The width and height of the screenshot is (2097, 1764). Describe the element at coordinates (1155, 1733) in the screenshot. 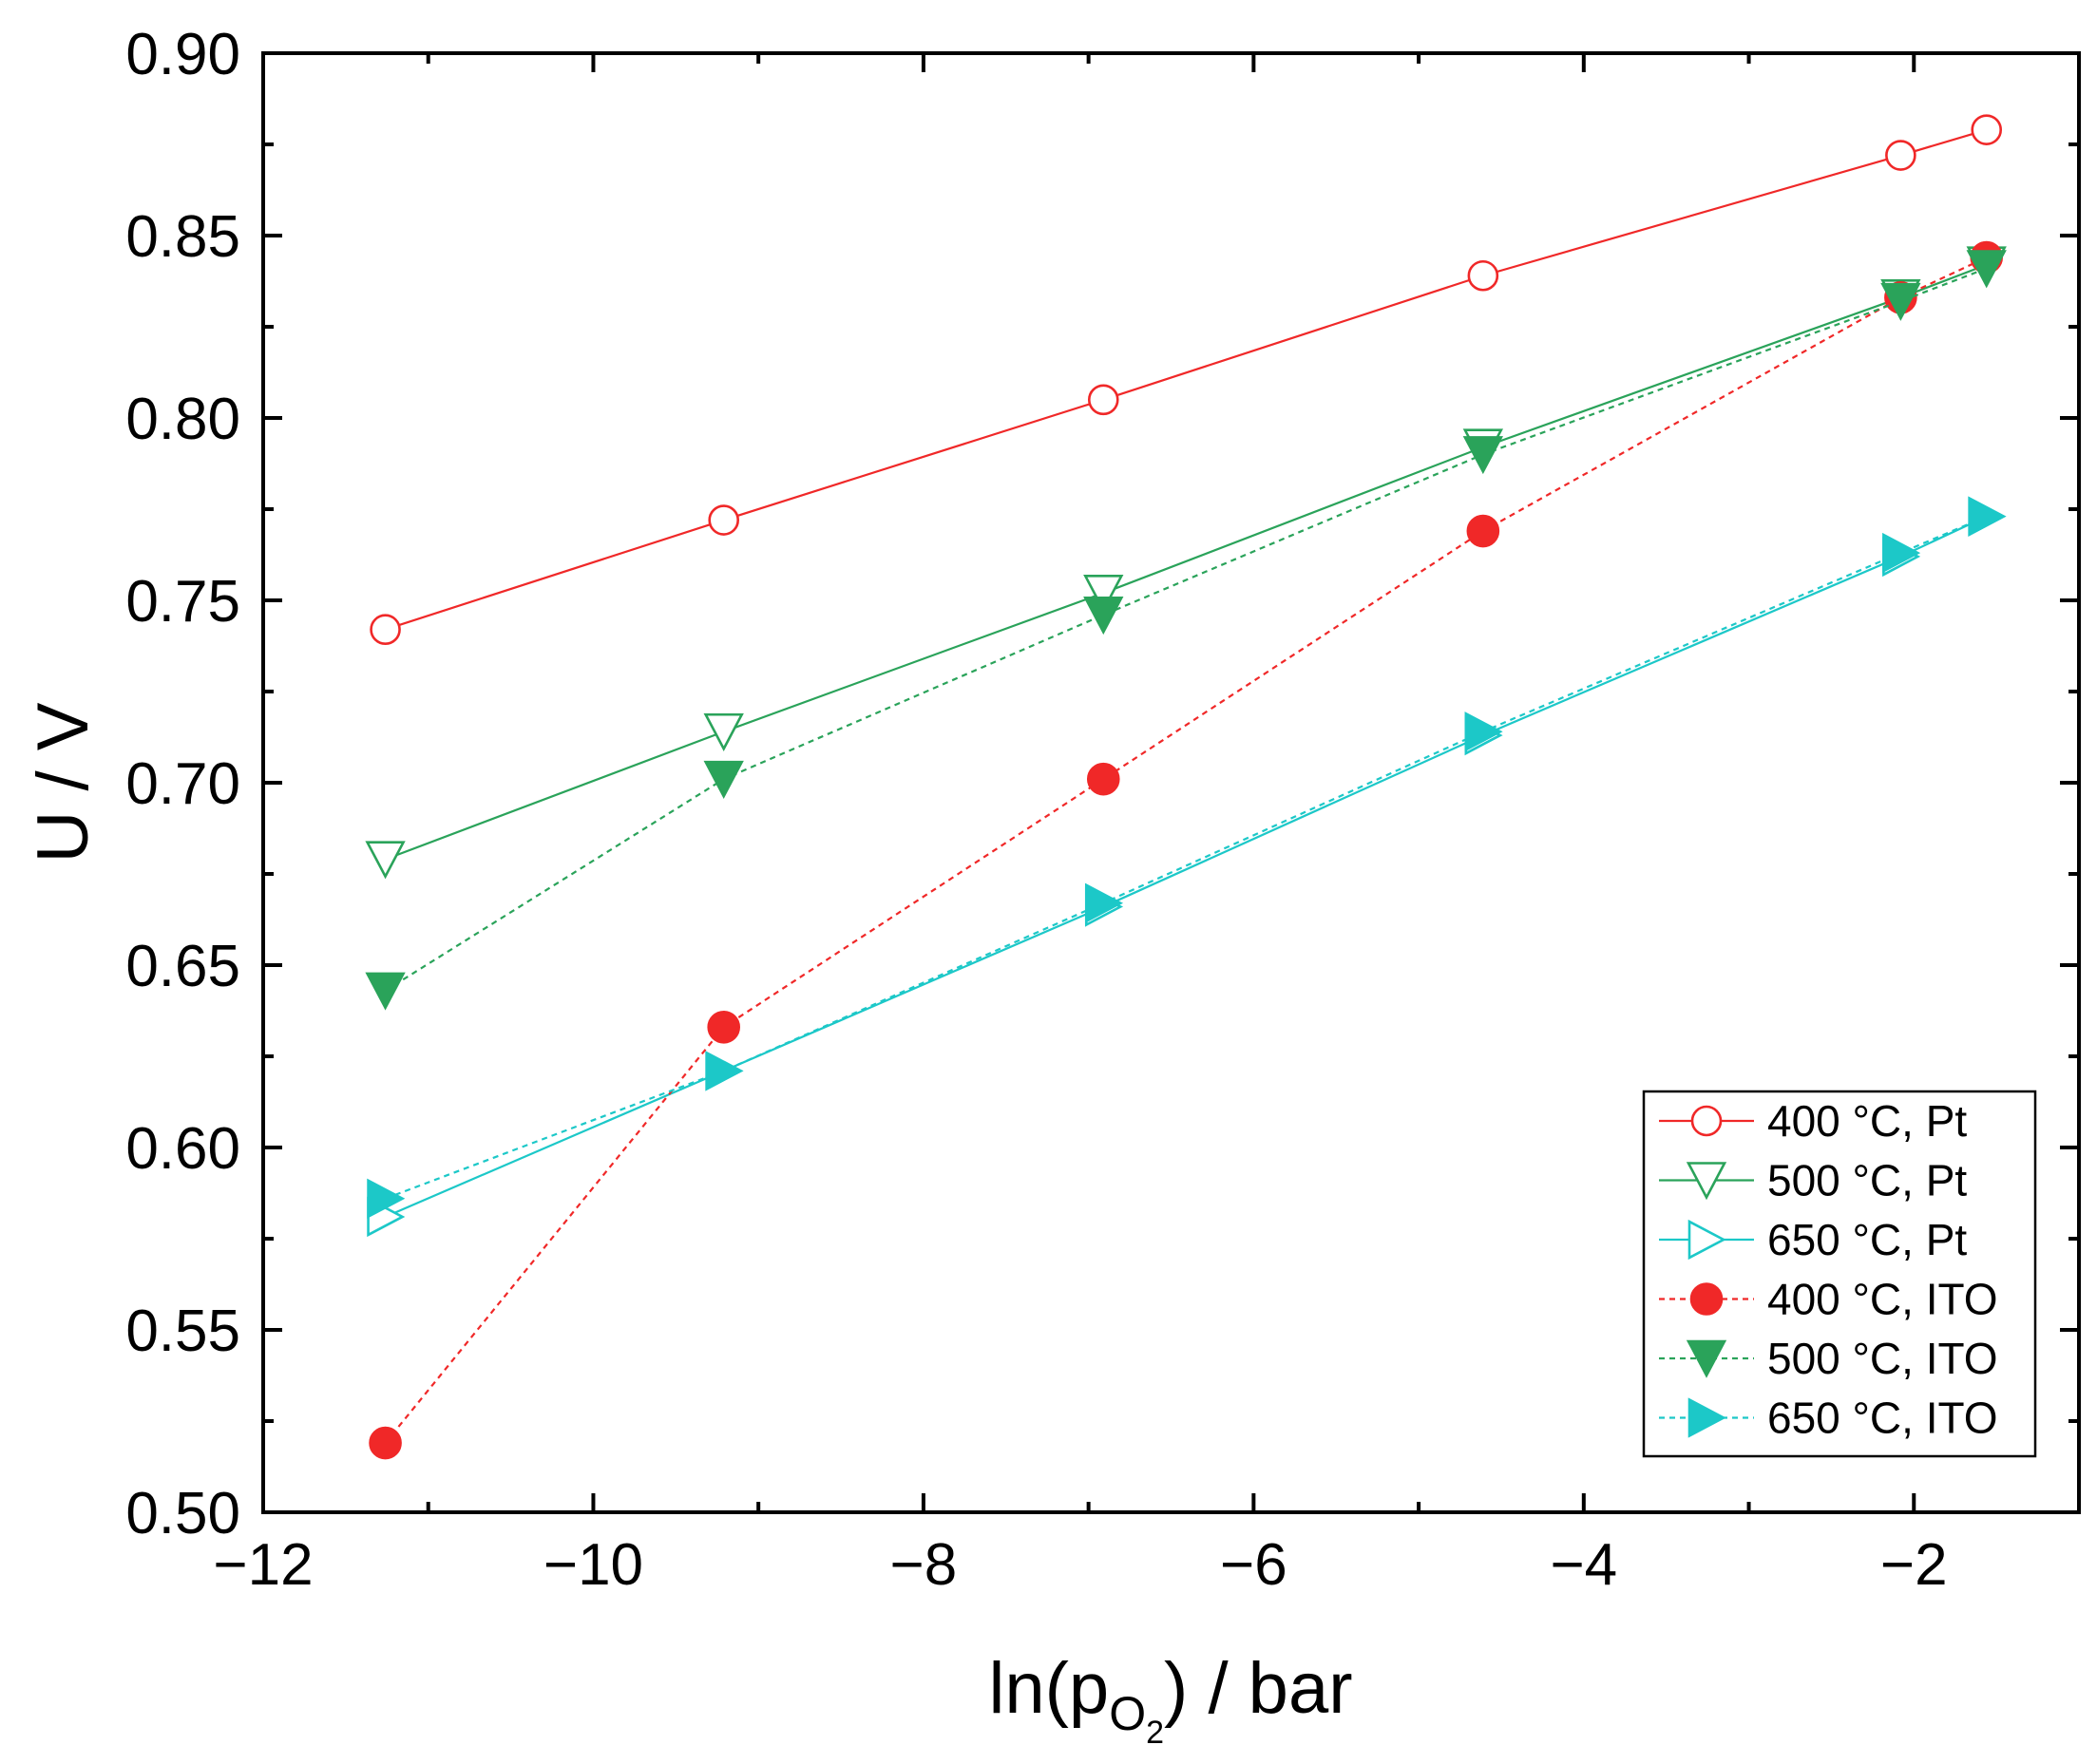

I see `x-axis-title-subsub: 2` at that location.